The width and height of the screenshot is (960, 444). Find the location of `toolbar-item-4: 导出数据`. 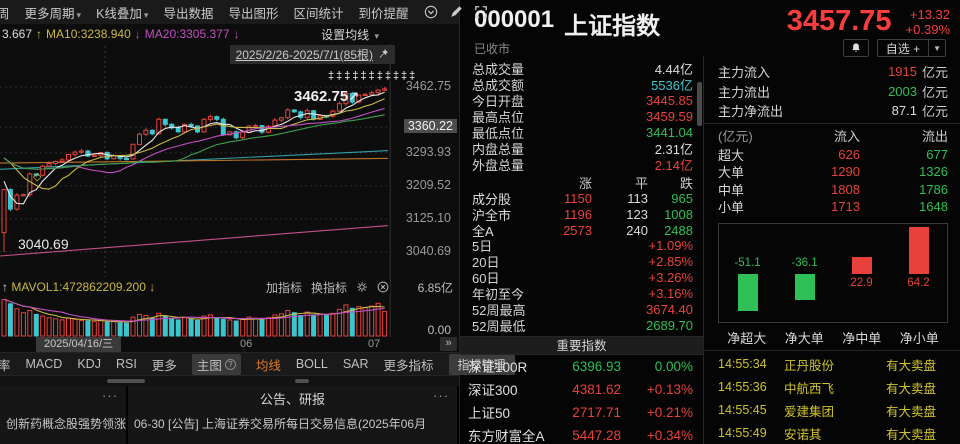

toolbar-item-4: 导出数据 is located at coordinates (188, 13).